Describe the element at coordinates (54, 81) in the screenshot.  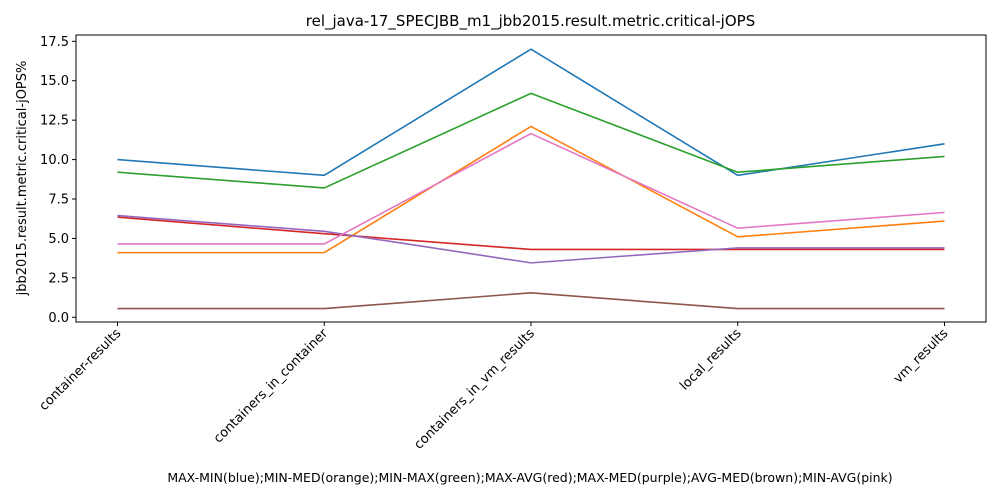
I see `y-tick-label: 15.0` at that location.